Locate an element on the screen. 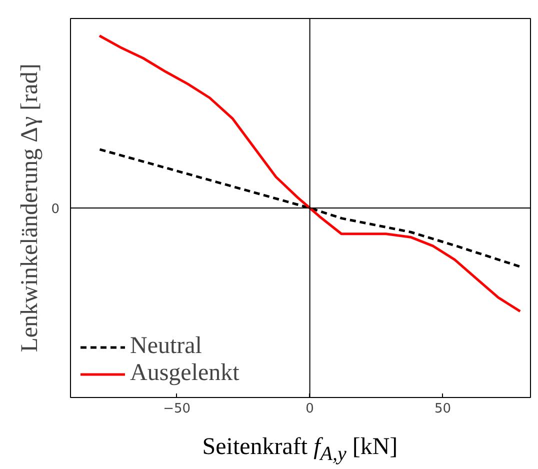  legend-label: Neutral is located at coordinates (166, 346).